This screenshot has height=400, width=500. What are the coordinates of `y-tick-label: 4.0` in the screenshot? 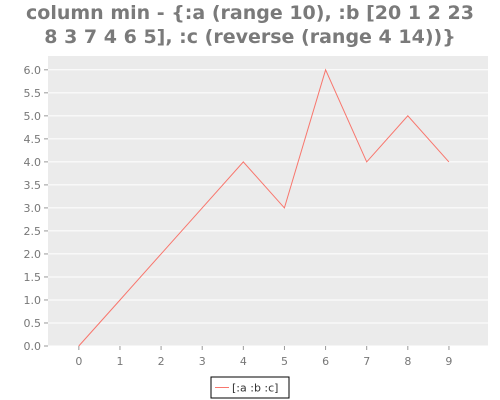 It's located at (33, 162).